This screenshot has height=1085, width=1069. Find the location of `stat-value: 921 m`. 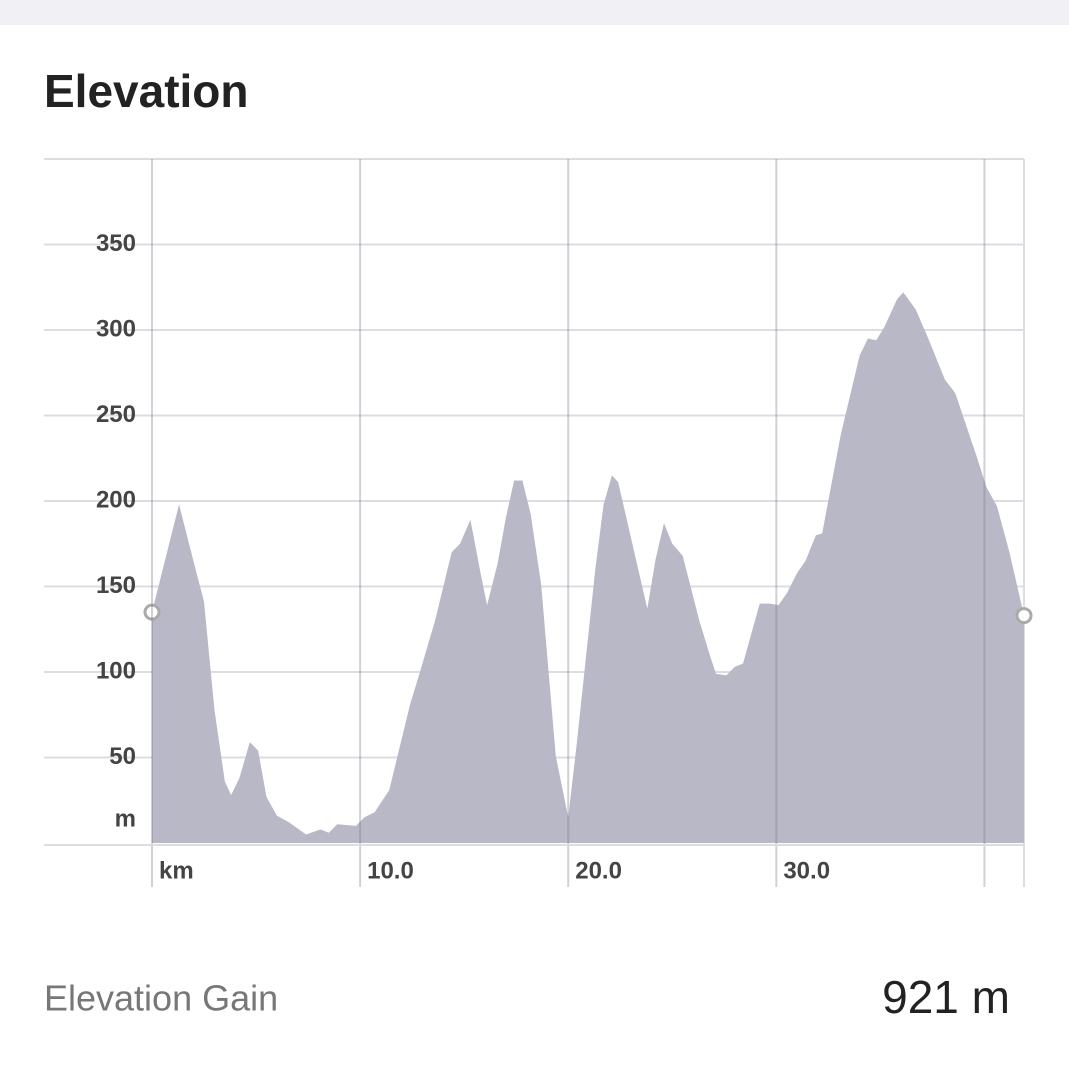

stat-value: 921 m is located at coordinates (946, 997).